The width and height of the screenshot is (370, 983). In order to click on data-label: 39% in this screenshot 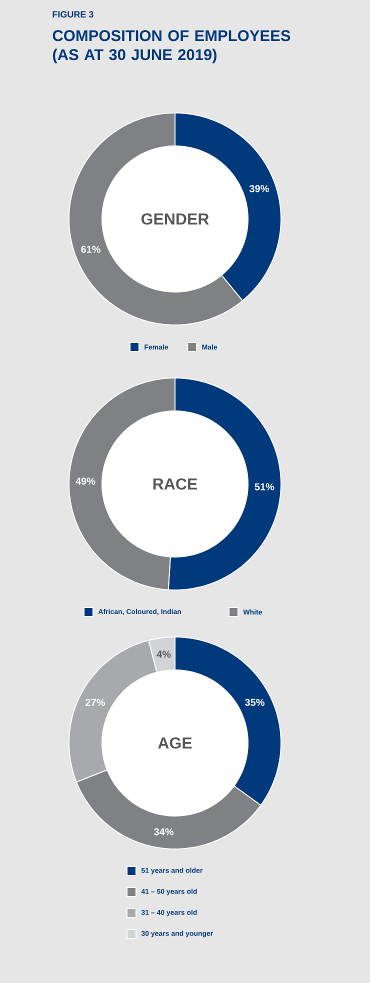, I will do `click(259, 188)`.